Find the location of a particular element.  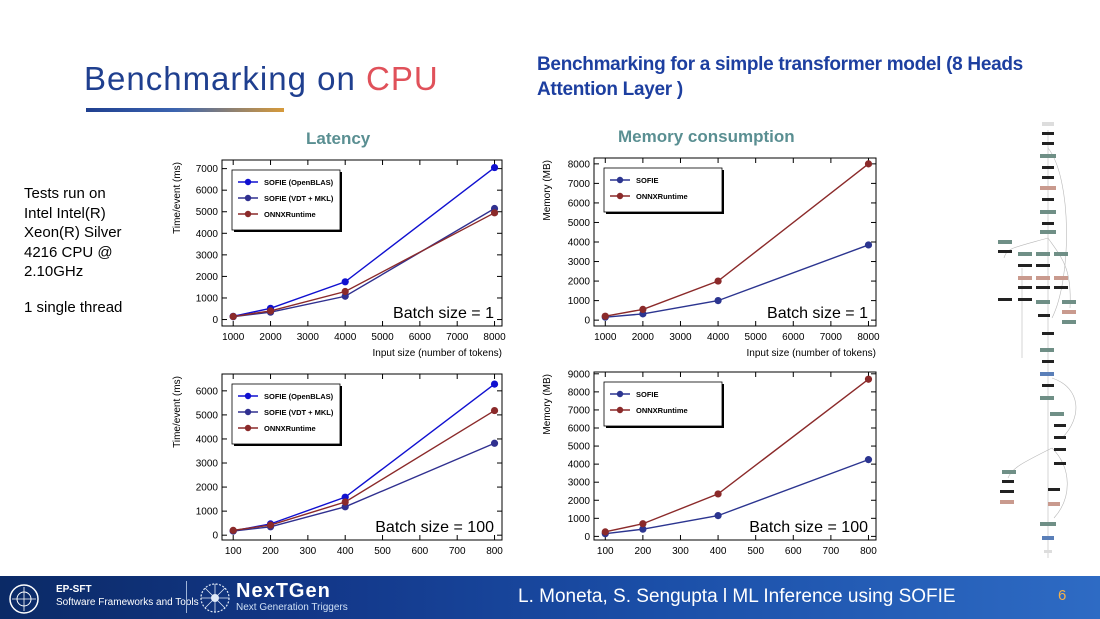

note-line: Xeon(R) Silver is located at coordinates (73, 232).